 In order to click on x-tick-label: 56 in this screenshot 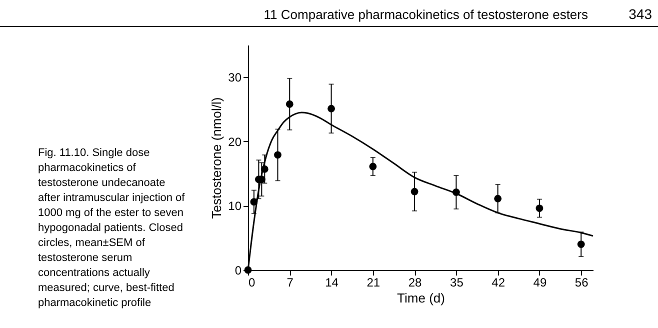, I will do `click(581, 283)`.